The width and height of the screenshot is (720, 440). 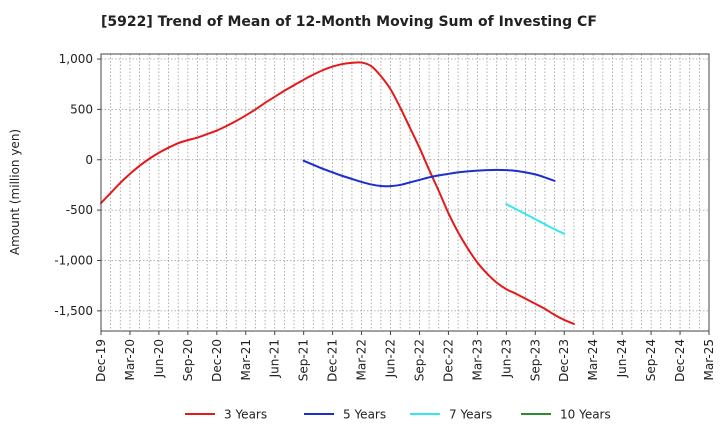 I want to click on x-tick-label: Dec-20, so click(x=217, y=360).